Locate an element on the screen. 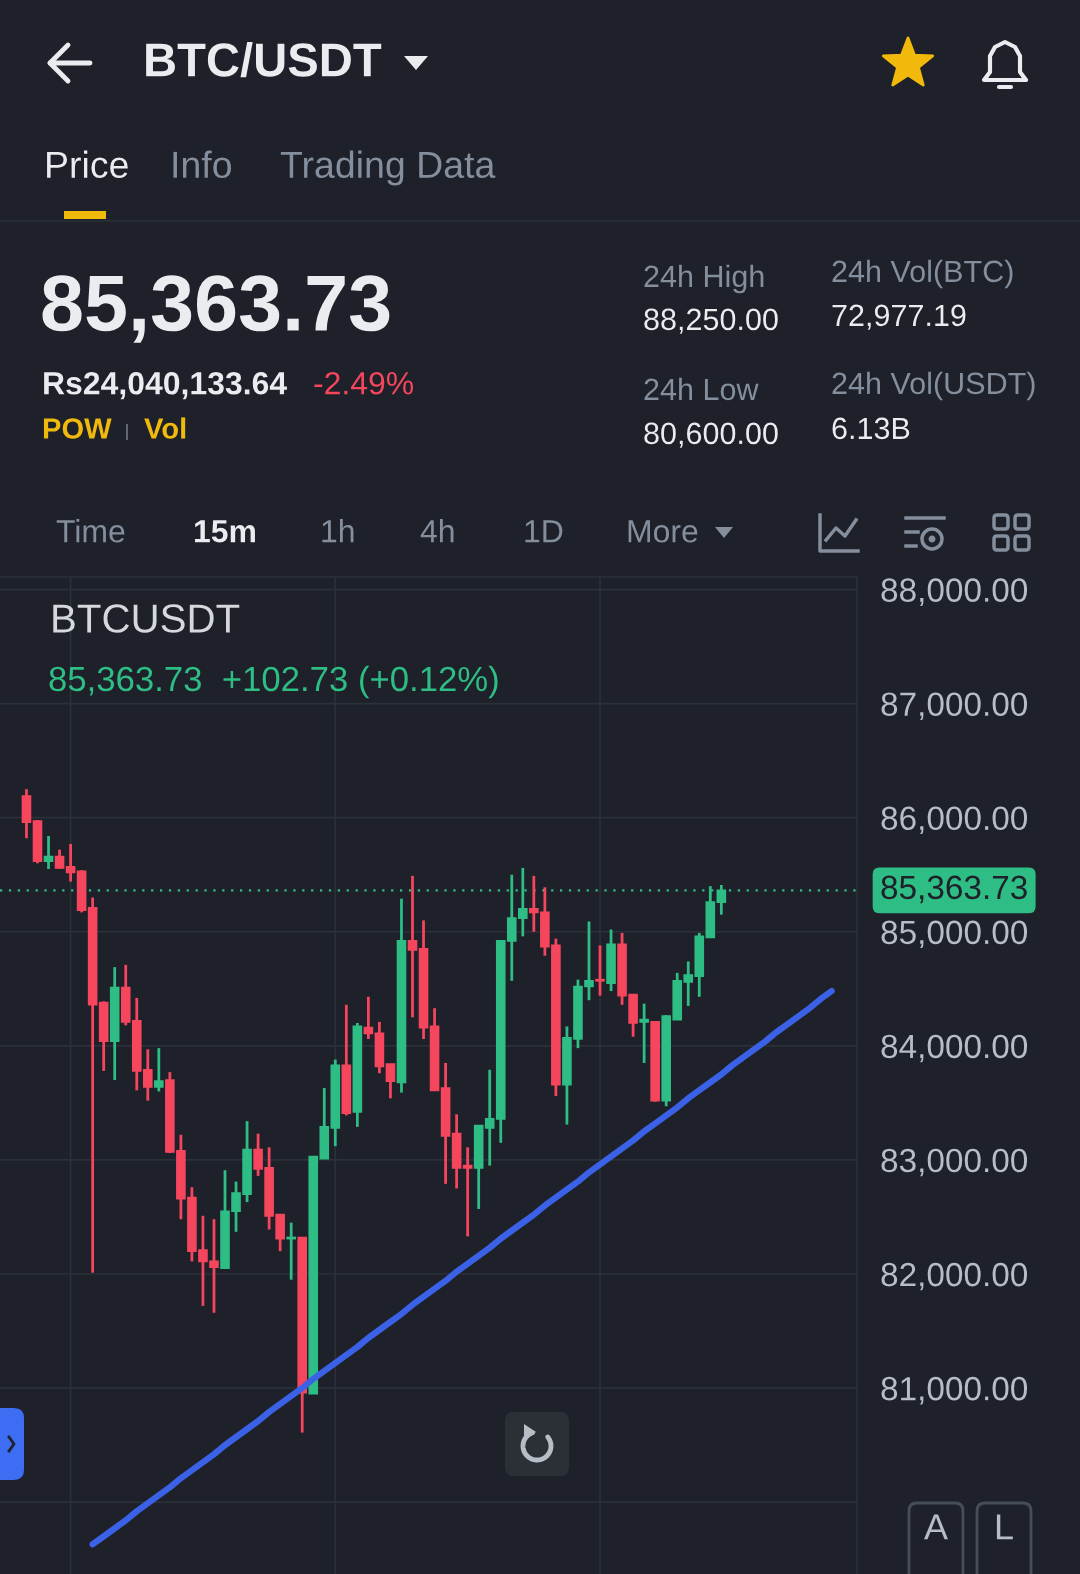  y-tick-label: 88,000.00 is located at coordinates (954, 592).